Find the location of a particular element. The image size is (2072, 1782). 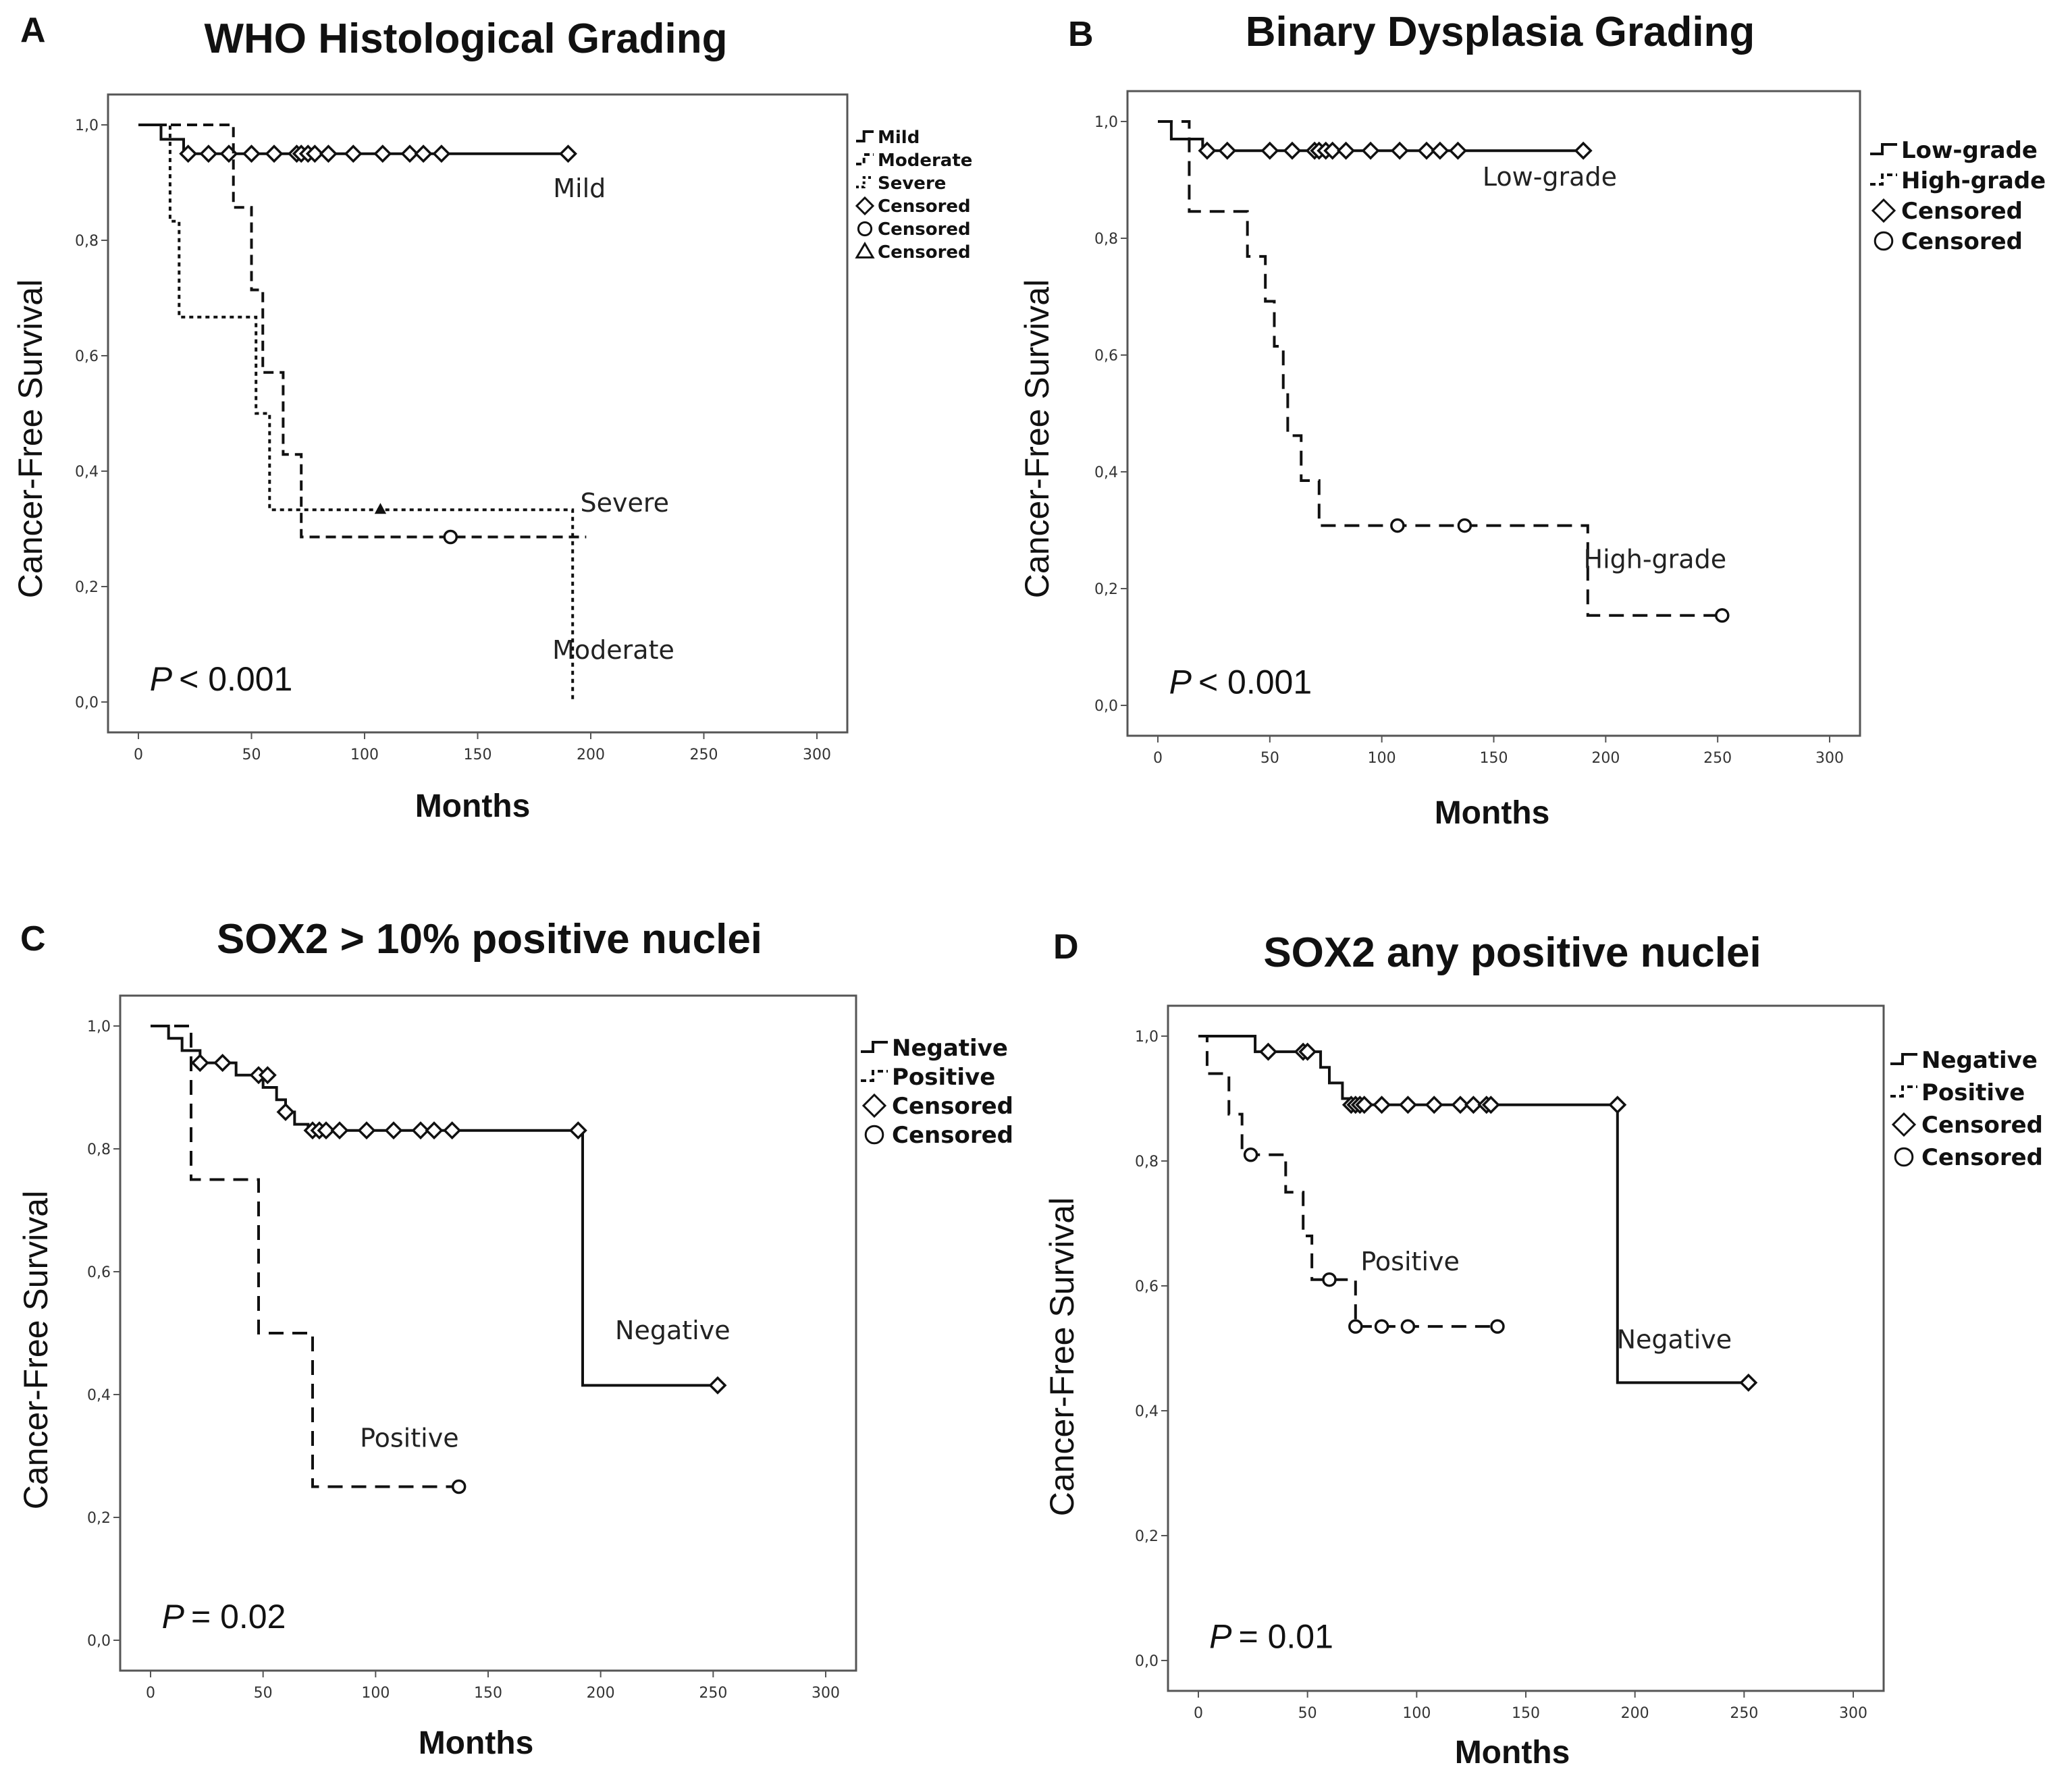

legend-line-mild is located at coordinates (865, 136).